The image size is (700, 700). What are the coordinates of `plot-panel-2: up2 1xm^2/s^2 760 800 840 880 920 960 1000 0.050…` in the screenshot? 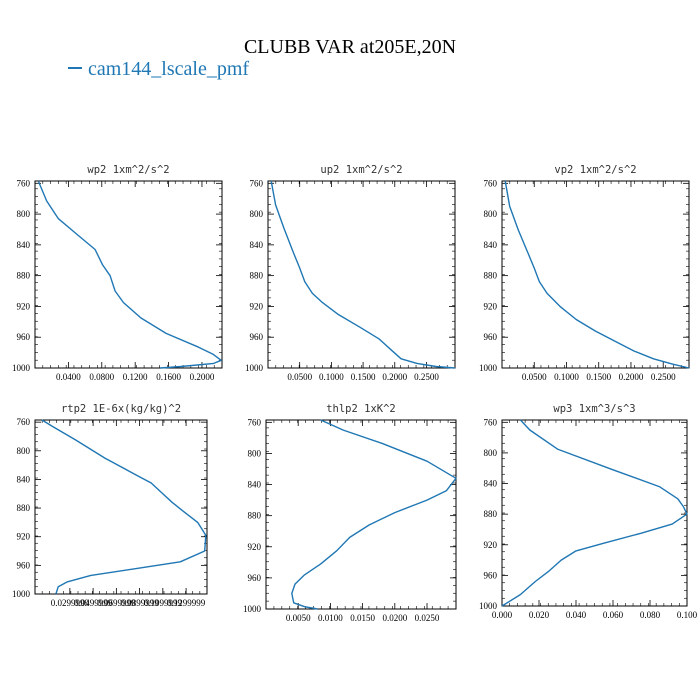 It's located at (350, 273).